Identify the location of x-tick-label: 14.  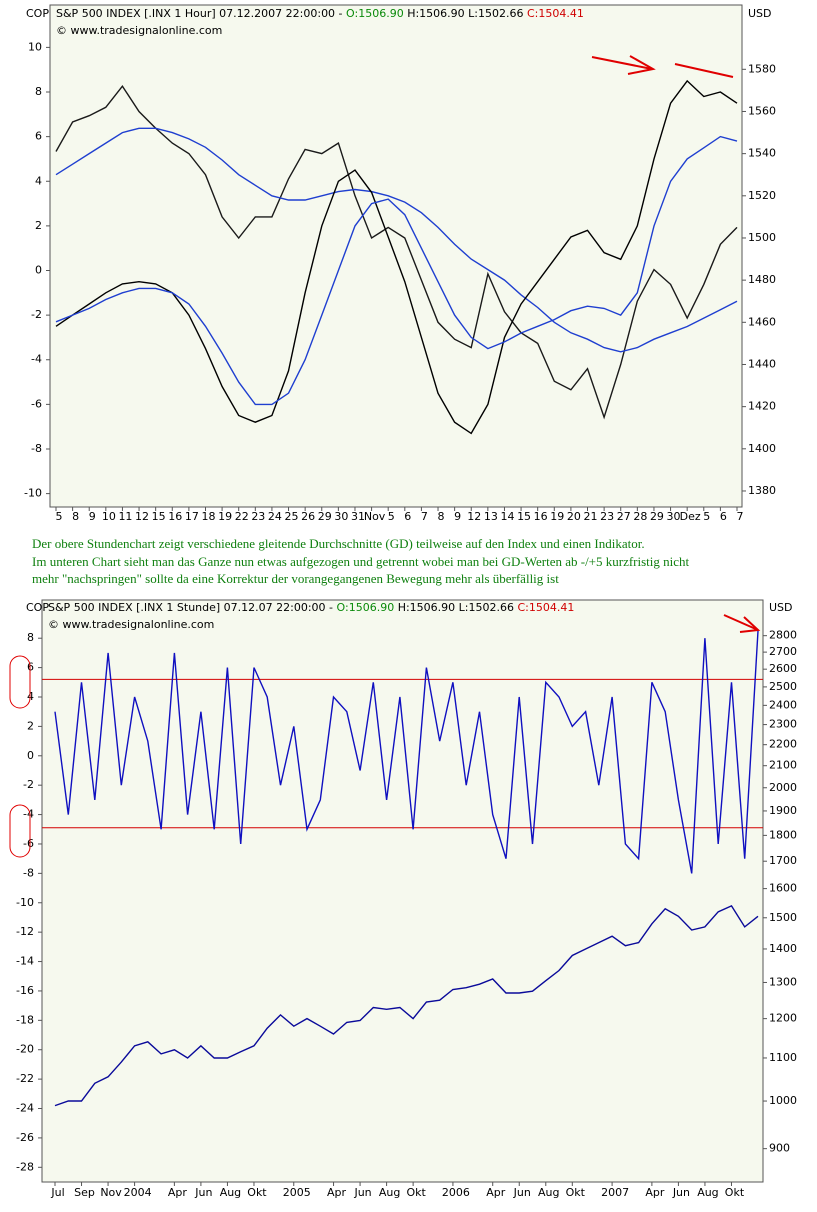
(507, 516).